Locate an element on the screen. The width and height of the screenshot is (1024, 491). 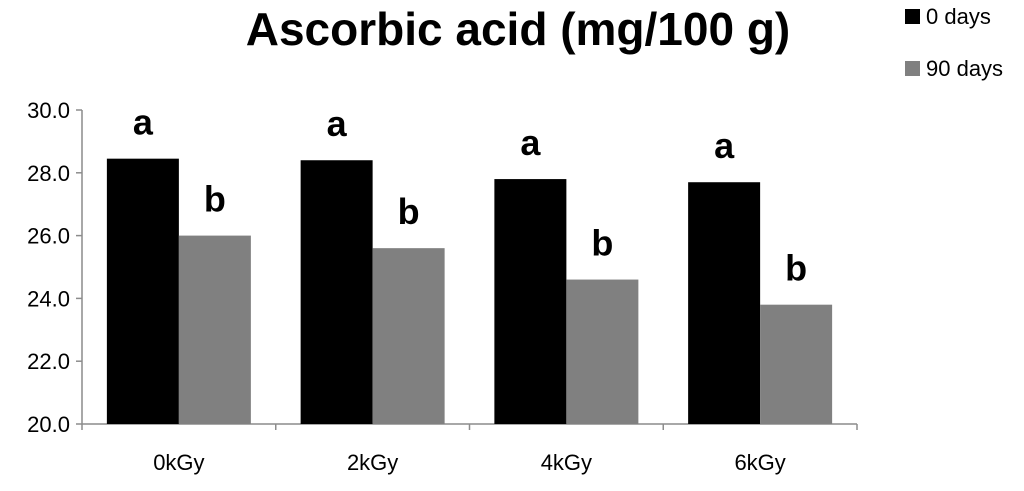
x-tick-label: 2kGy is located at coordinates (372, 462).